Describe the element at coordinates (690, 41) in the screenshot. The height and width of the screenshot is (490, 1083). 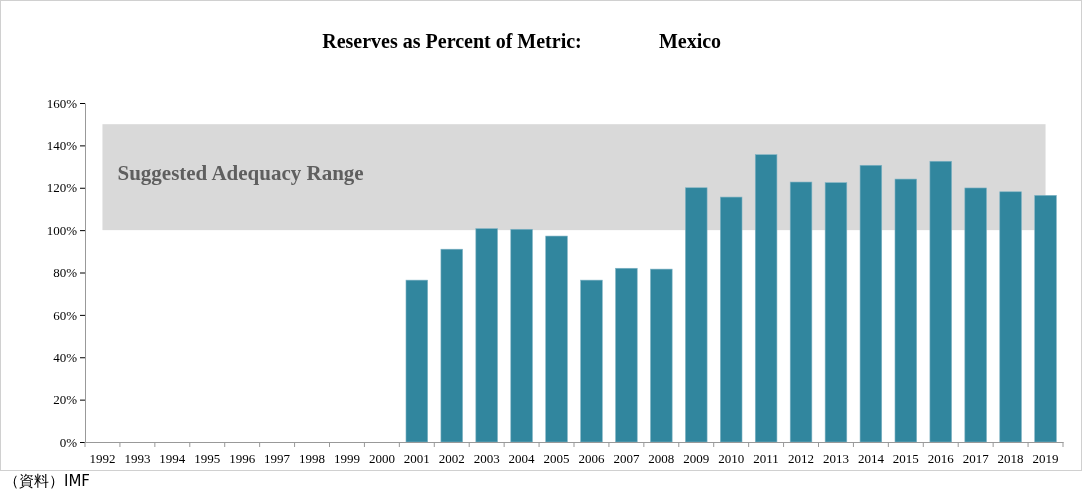
I see `chart-subtitle: Mexico` at that location.